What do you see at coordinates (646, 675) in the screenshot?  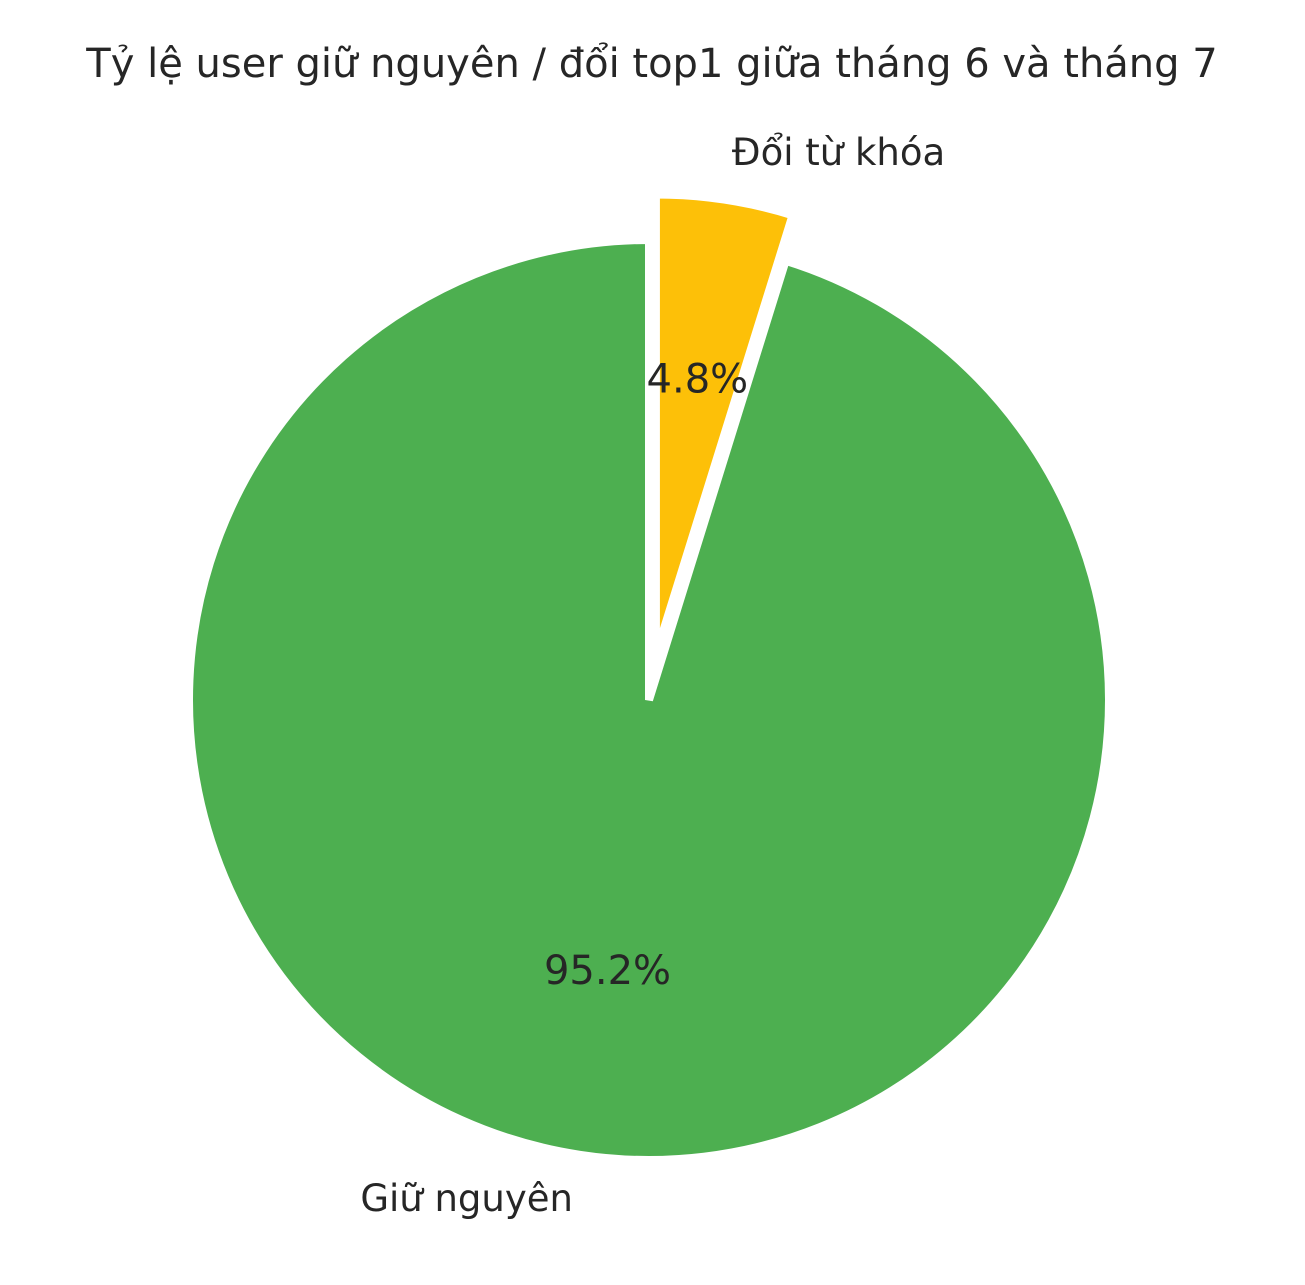 I see `pie-percent-labels: 95.2% 4.8%` at bounding box center [646, 675].